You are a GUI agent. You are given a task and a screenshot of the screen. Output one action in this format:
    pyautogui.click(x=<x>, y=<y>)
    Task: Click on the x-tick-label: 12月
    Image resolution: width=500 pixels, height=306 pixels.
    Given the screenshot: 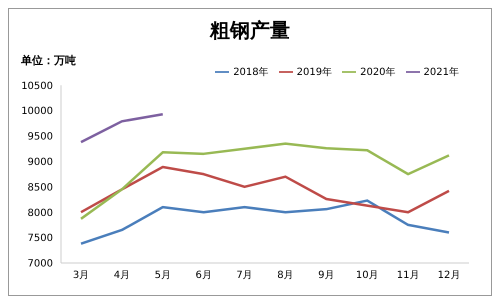 What is the action you would take?
    pyautogui.click(x=449, y=276)
    